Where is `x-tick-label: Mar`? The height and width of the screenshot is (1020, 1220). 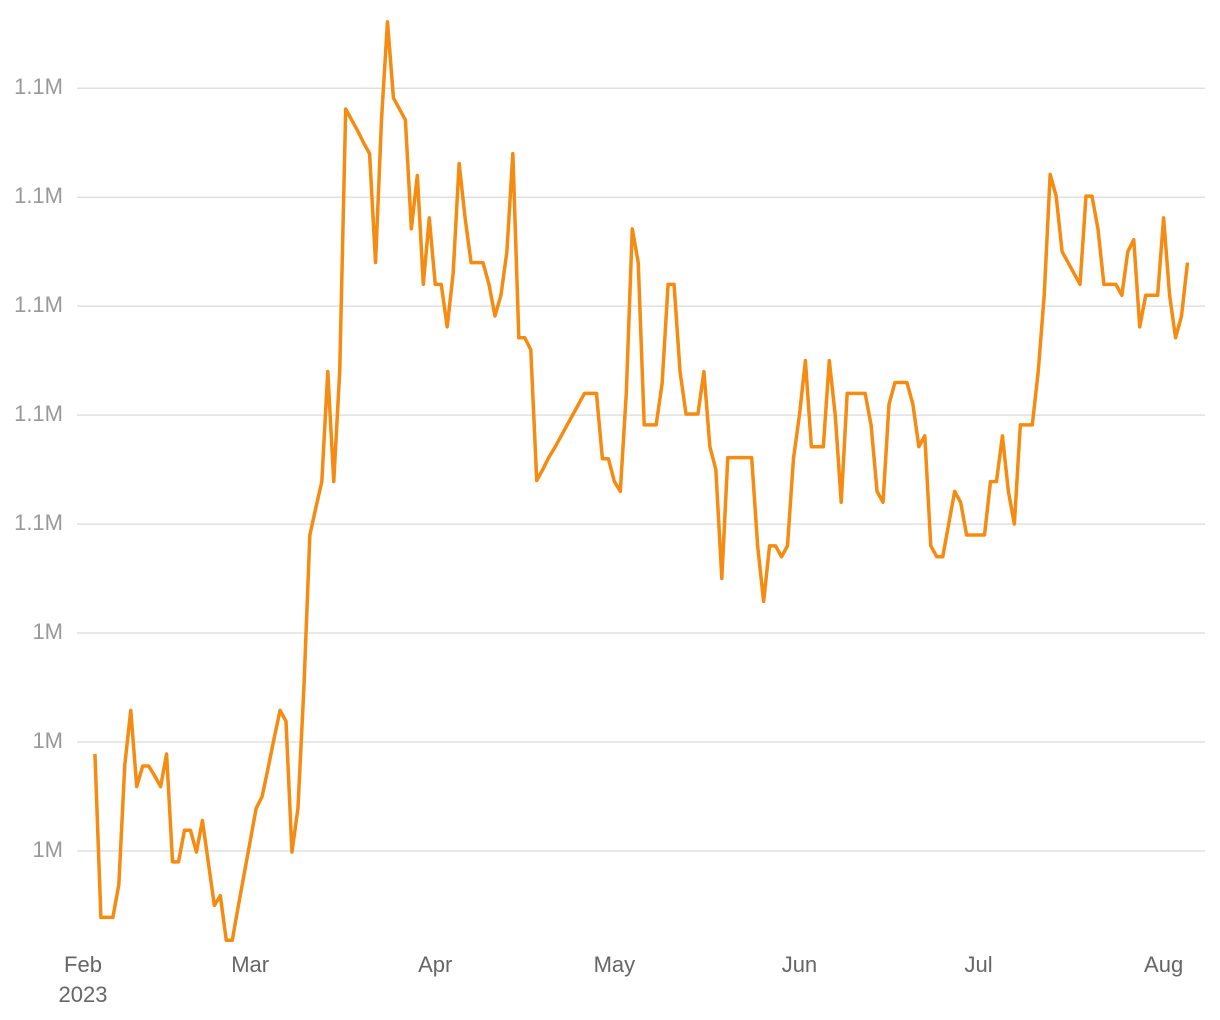 x-tick-label: Mar is located at coordinates (250, 964).